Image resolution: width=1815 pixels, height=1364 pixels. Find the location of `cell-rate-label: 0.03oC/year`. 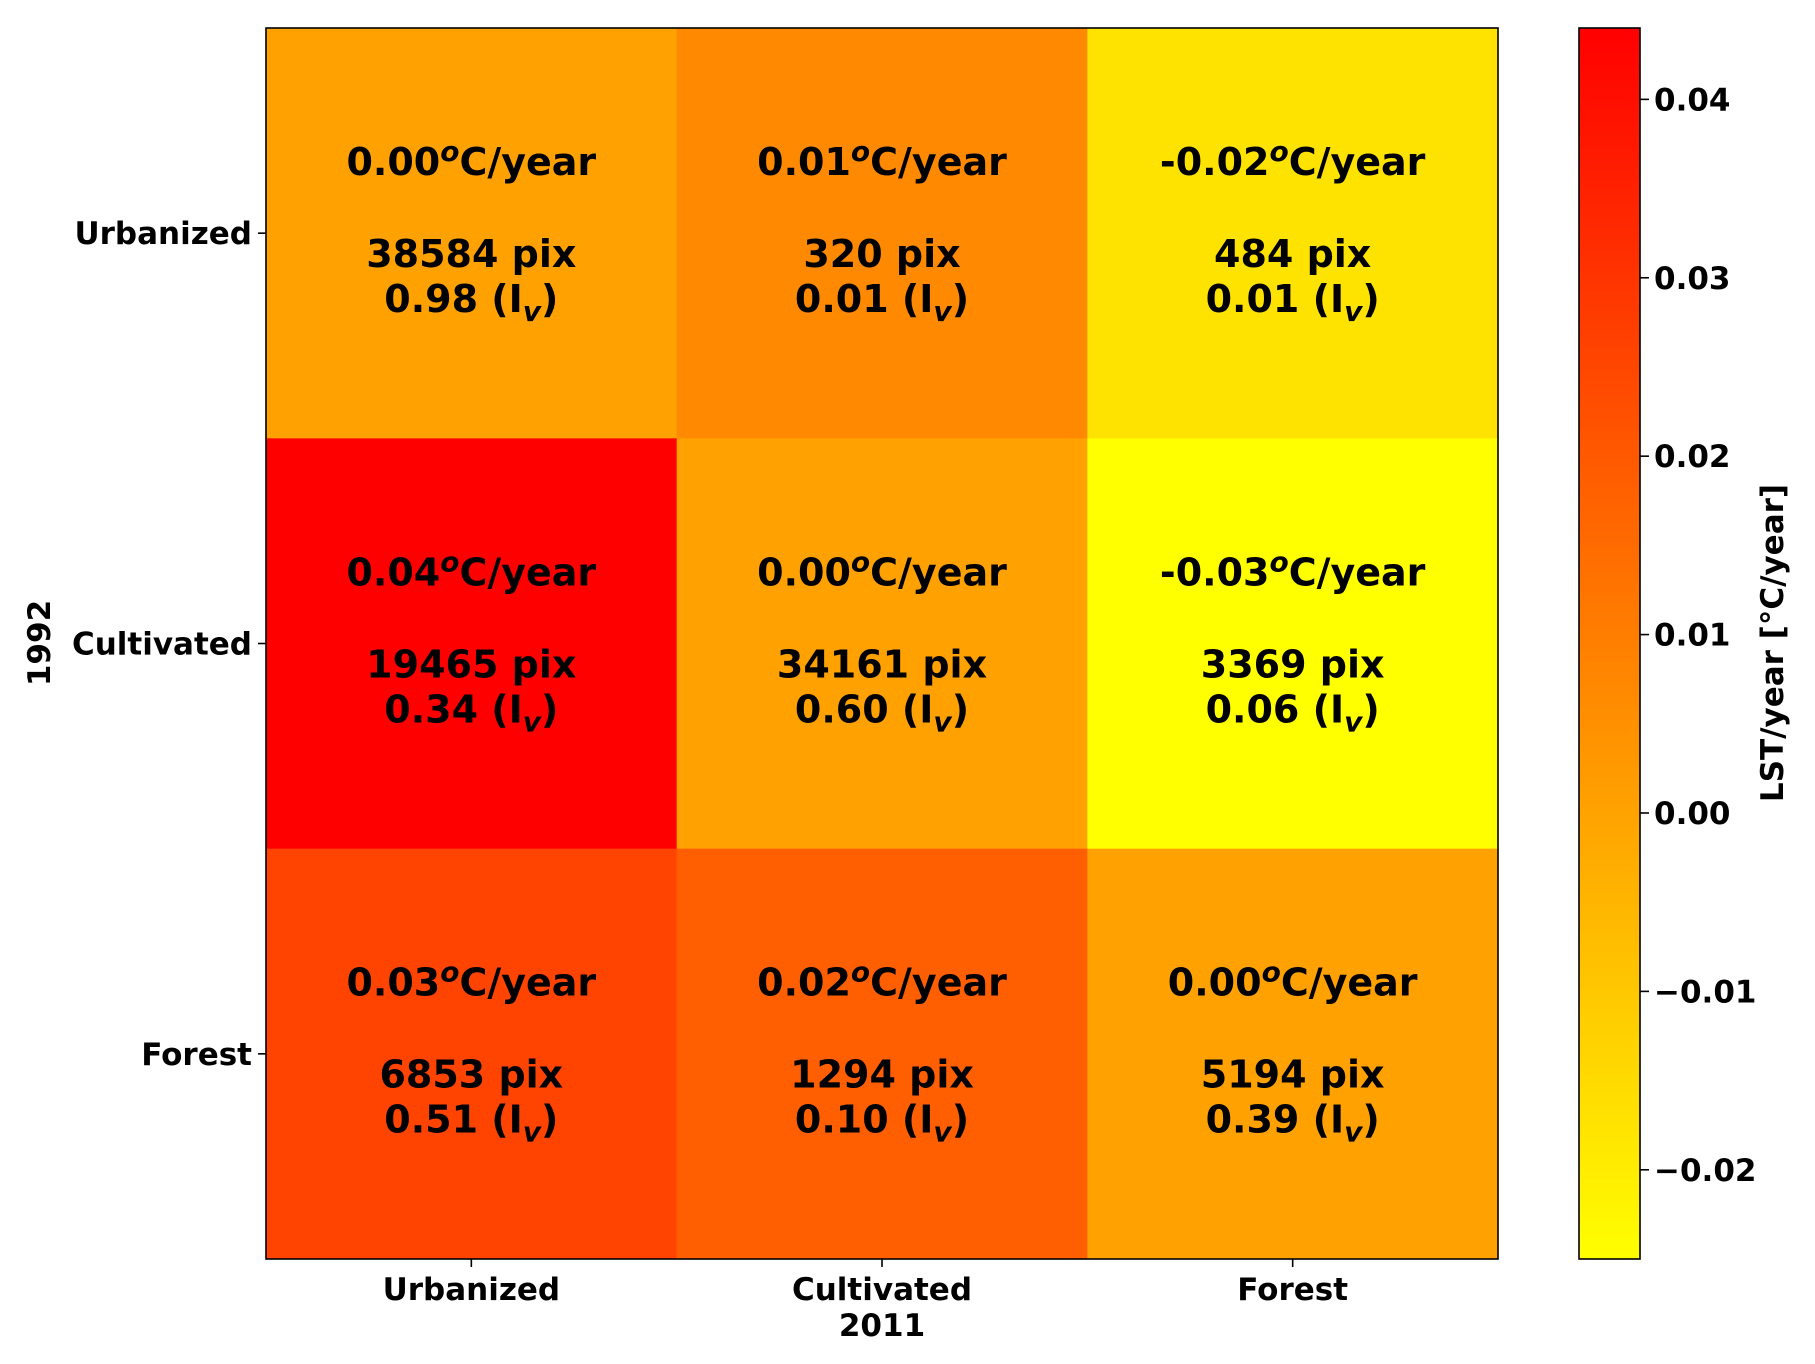

cell-rate-label: 0.03oC/year is located at coordinates (471, 980).